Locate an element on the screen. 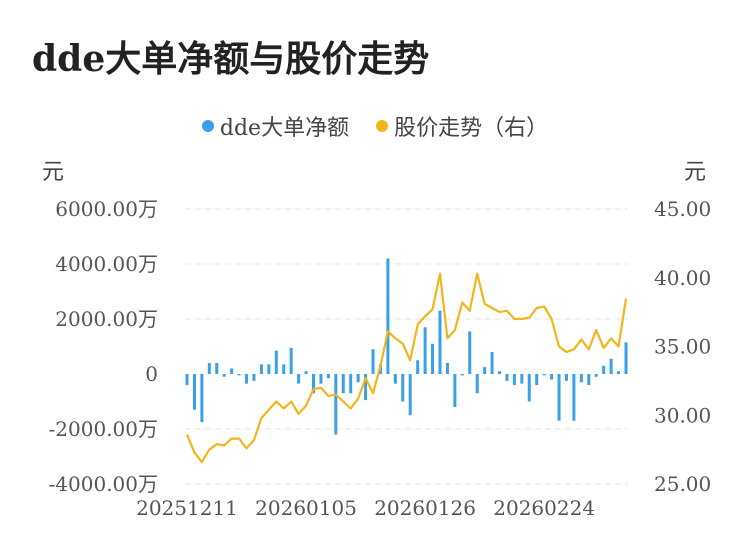  x-tick-label: 20260105 is located at coordinates (306, 508).